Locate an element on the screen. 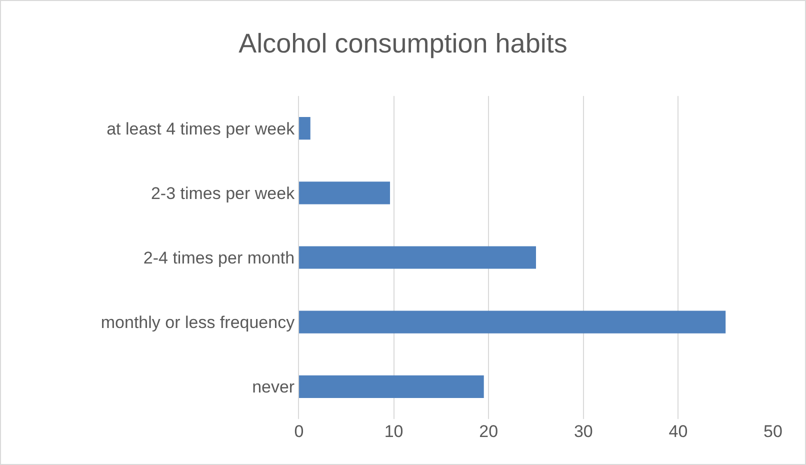 This screenshot has width=806, height=465. x-tick-label: 50 is located at coordinates (773, 431).